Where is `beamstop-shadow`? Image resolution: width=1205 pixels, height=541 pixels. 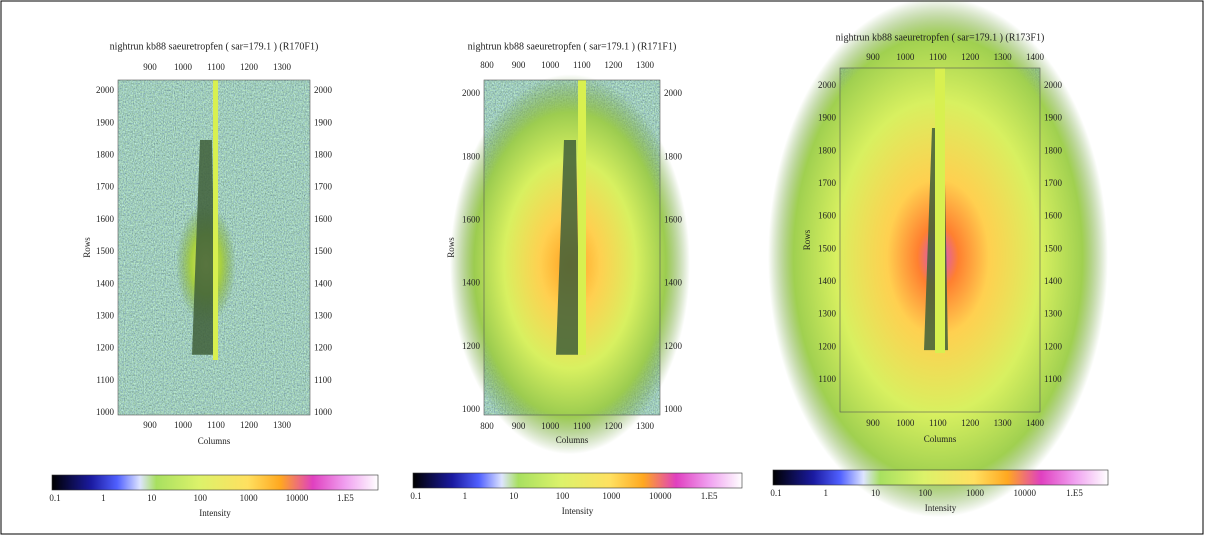
beamstop-shadow is located at coordinates (568, 247).